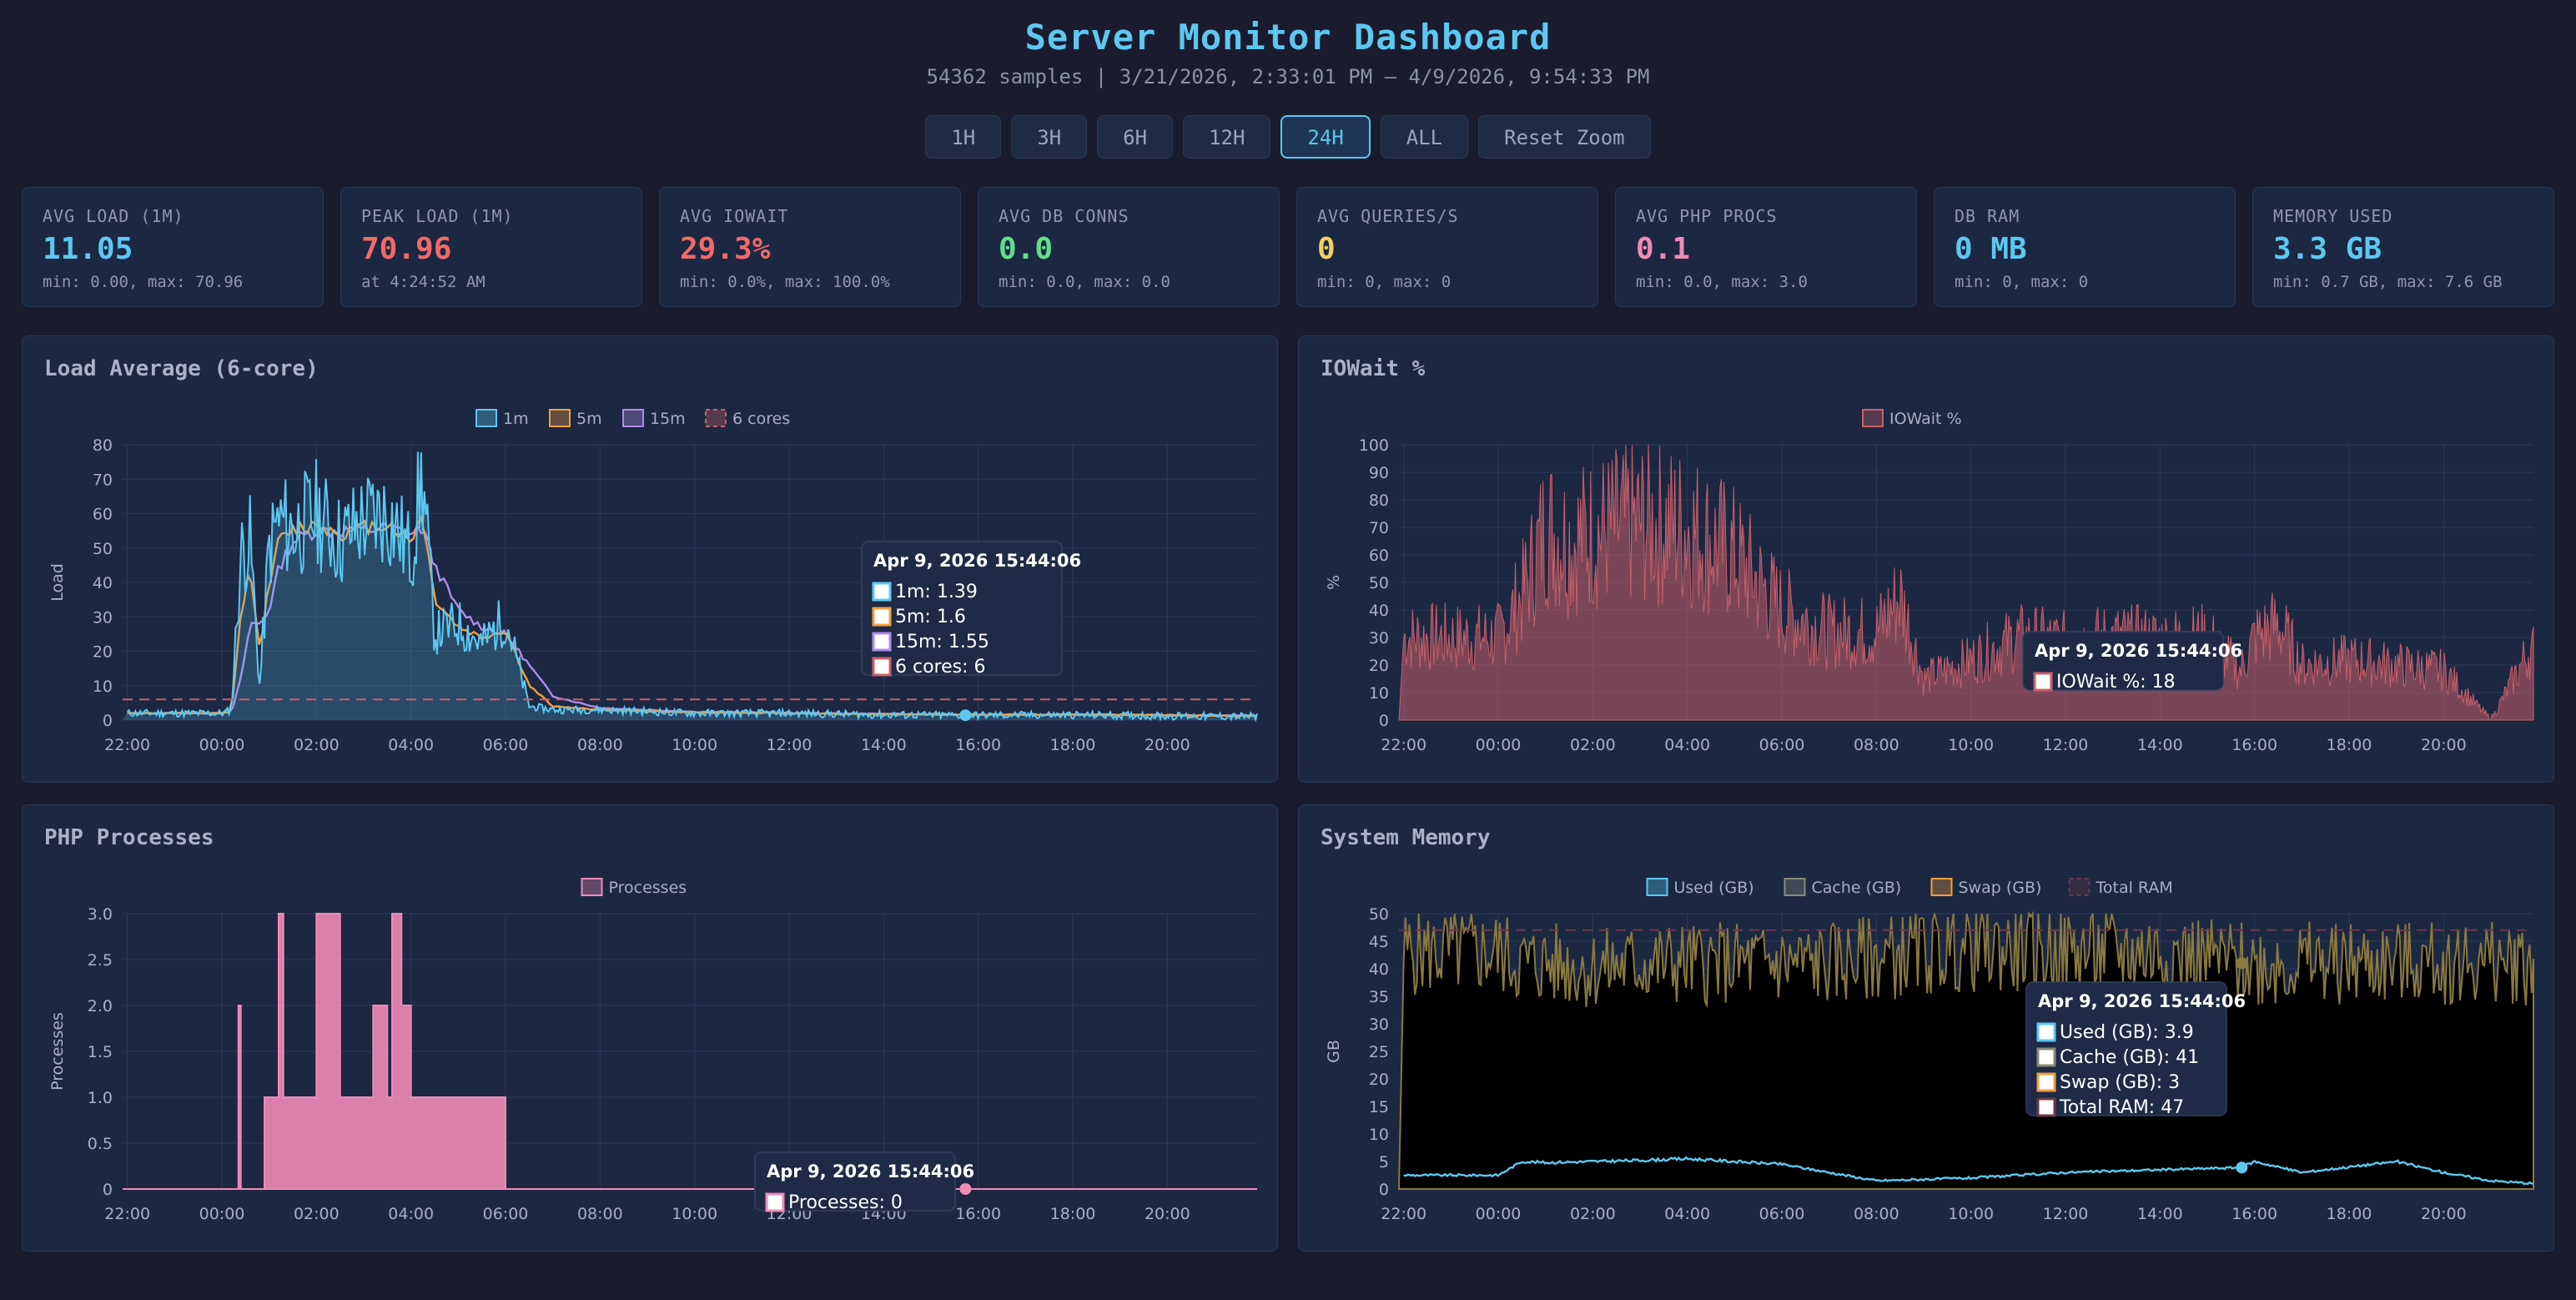  Describe the element at coordinates (936, 592) in the screenshot. I see `tooltip-line: 1m: 1.39` at that location.